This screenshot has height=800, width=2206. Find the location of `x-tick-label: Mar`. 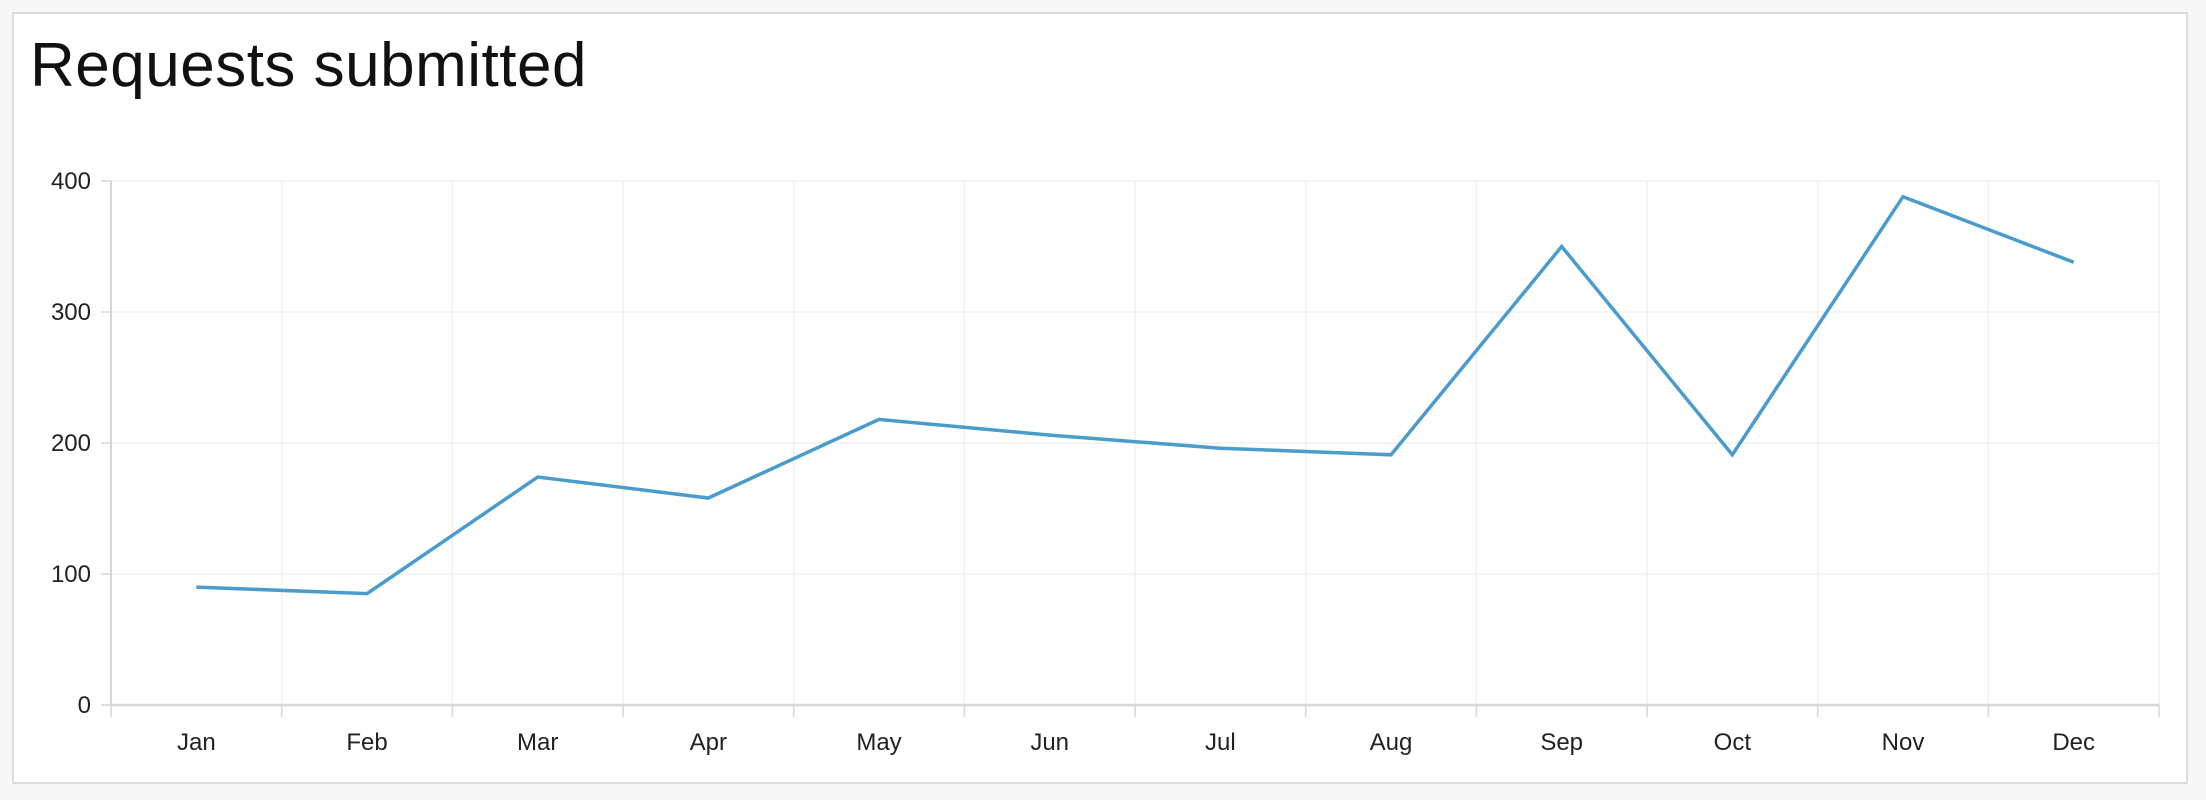

x-tick-label: Mar is located at coordinates (537, 742).